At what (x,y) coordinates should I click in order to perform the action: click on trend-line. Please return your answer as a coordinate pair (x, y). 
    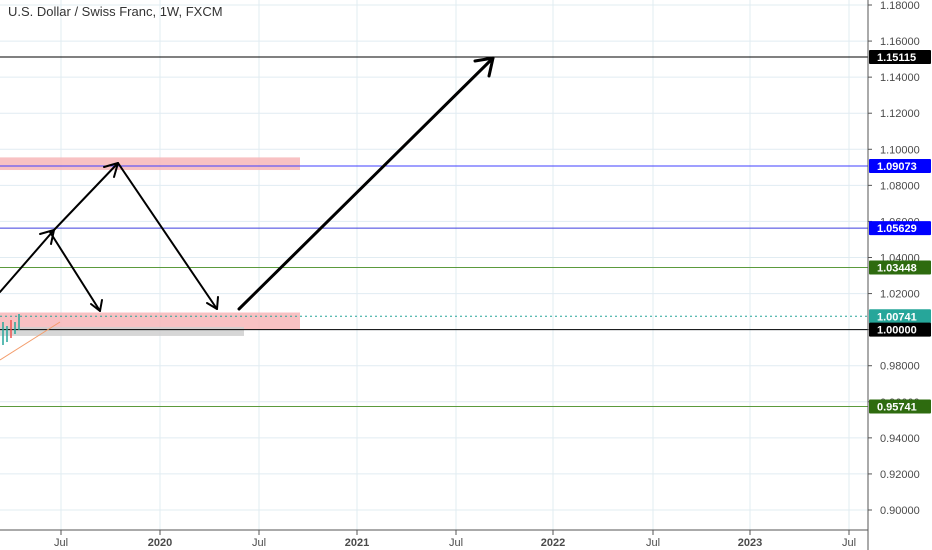
    Looking at the image, I should click on (30, 341).